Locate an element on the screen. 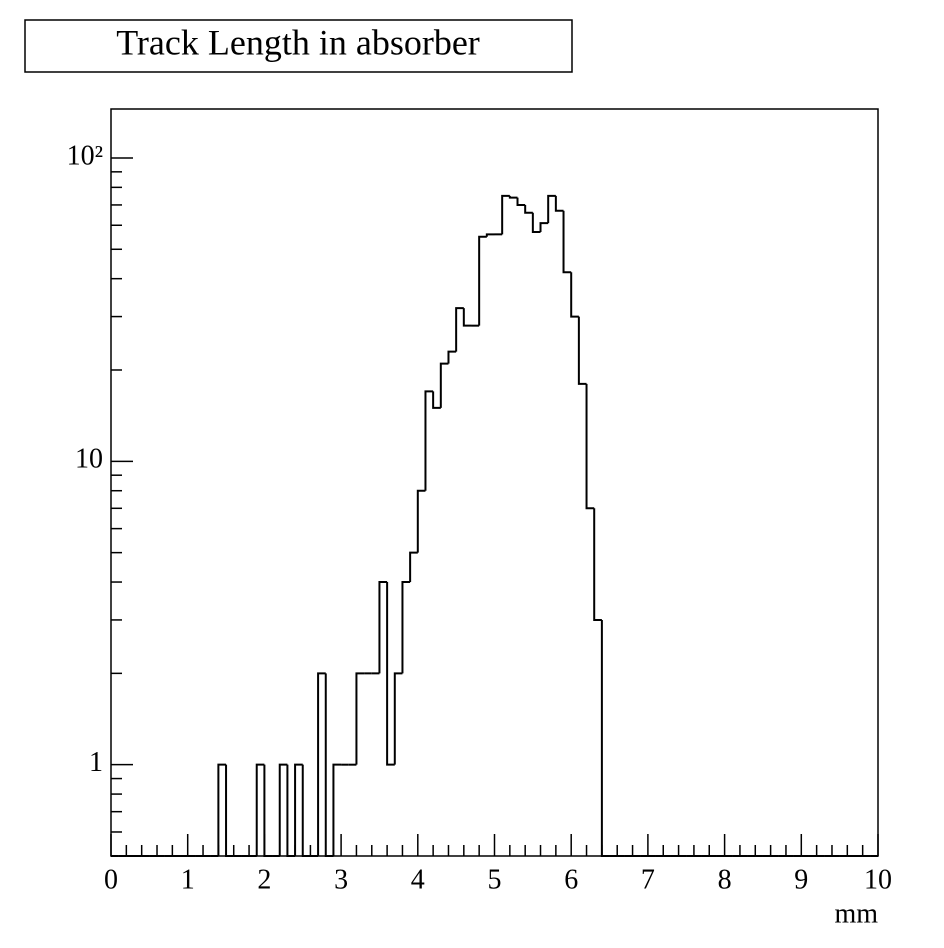 The image size is (944, 948). y-tick-label: 10² is located at coordinates (85, 155).